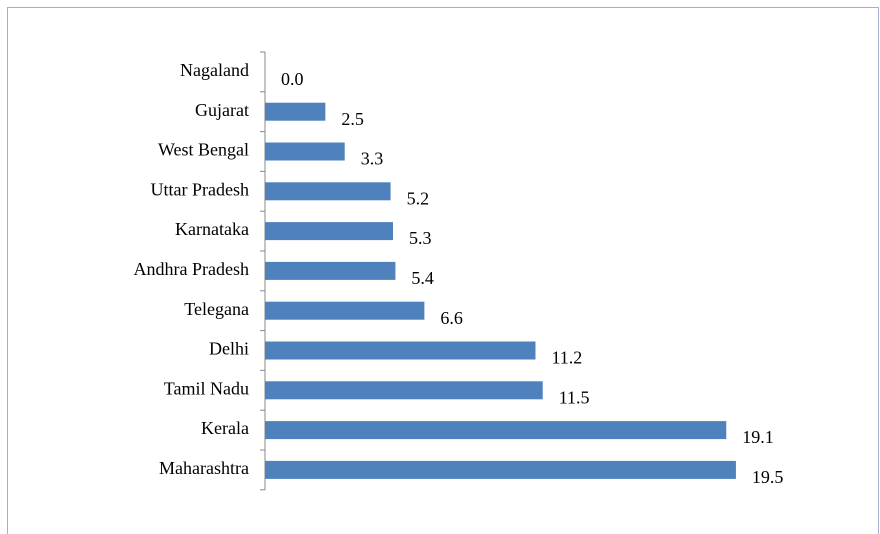 The width and height of the screenshot is (880, 534). What do you see at coordinates (203, 150) in the screenshot?
I see `category-label: West Bengal` at bounding box center [203, 150].